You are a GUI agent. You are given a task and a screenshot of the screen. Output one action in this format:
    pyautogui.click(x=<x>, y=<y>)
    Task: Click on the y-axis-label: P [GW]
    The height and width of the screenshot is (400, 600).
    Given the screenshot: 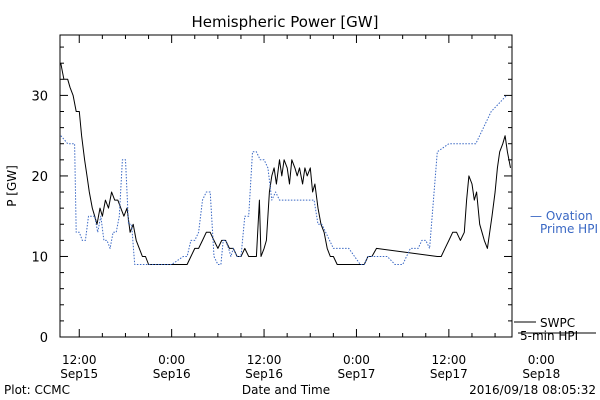 What is the action you would take?
    pyautogui.click(x=12, y=186)
    